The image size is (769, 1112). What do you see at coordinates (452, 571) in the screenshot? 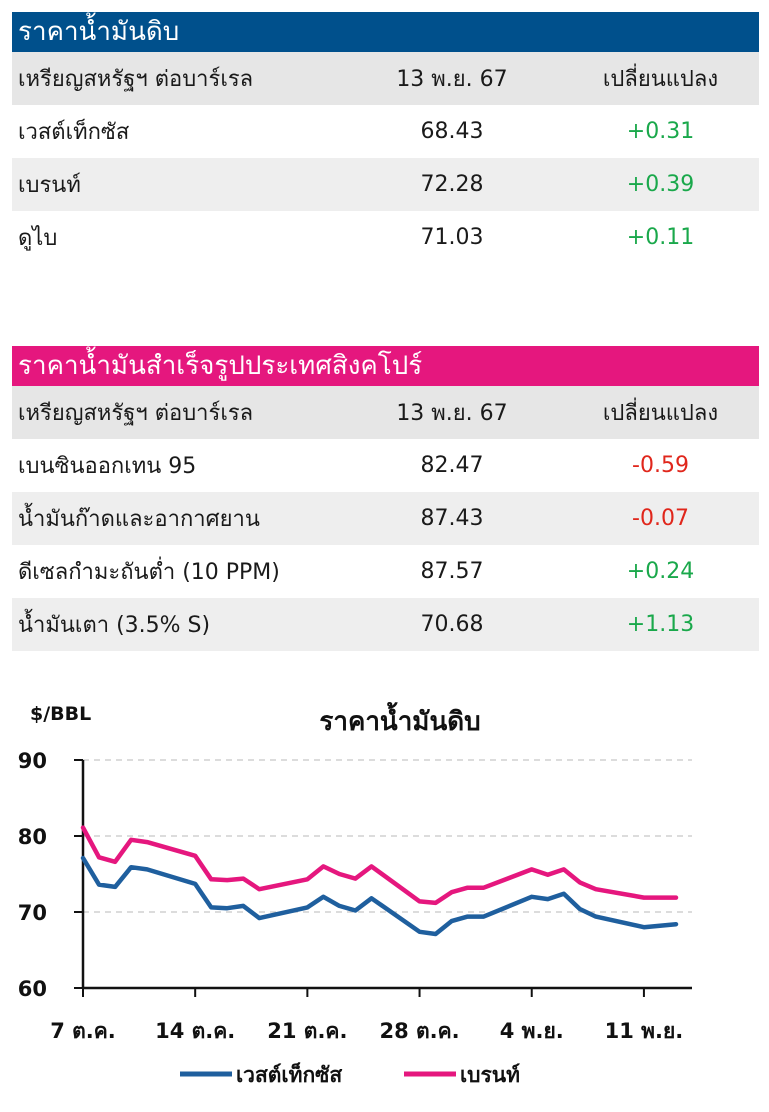
I see `row-value: 87.57` at bounding box center [452, 571].